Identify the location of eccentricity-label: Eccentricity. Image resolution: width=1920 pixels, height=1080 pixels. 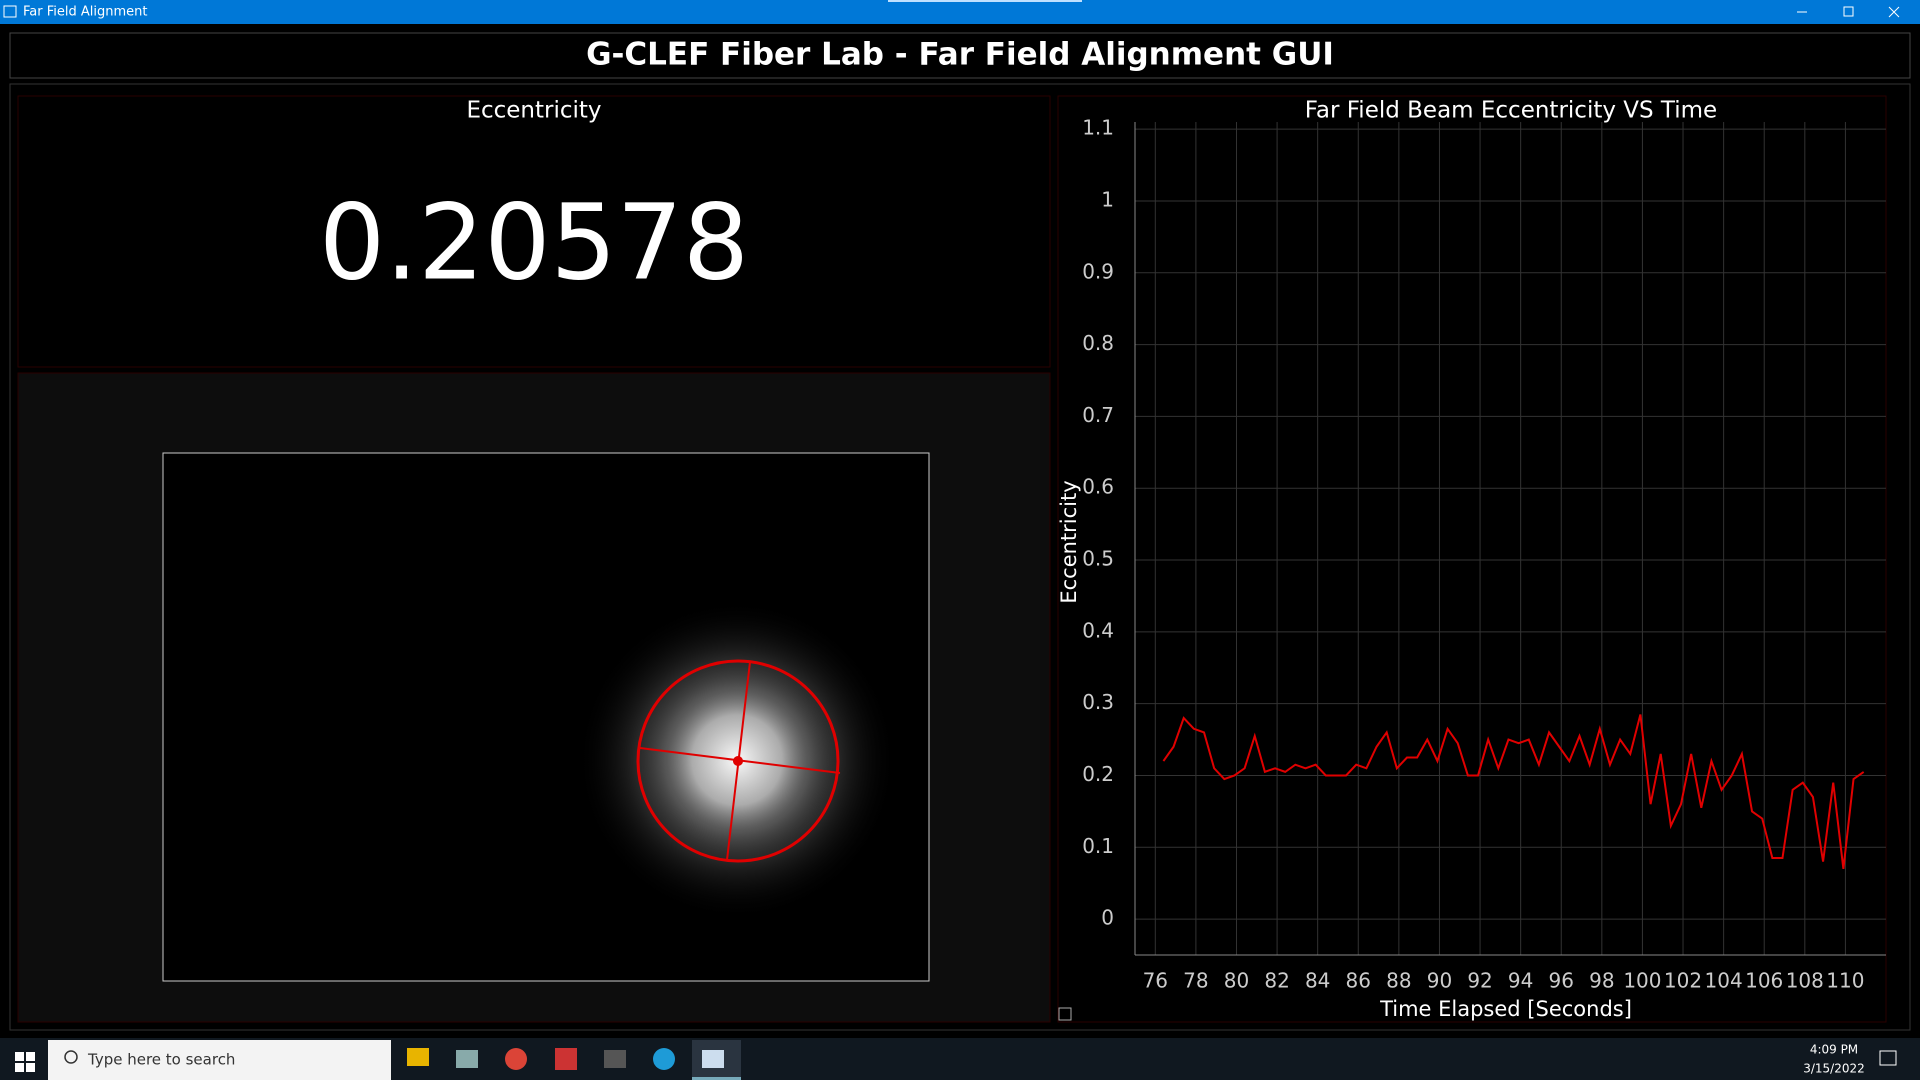
(533, 111).